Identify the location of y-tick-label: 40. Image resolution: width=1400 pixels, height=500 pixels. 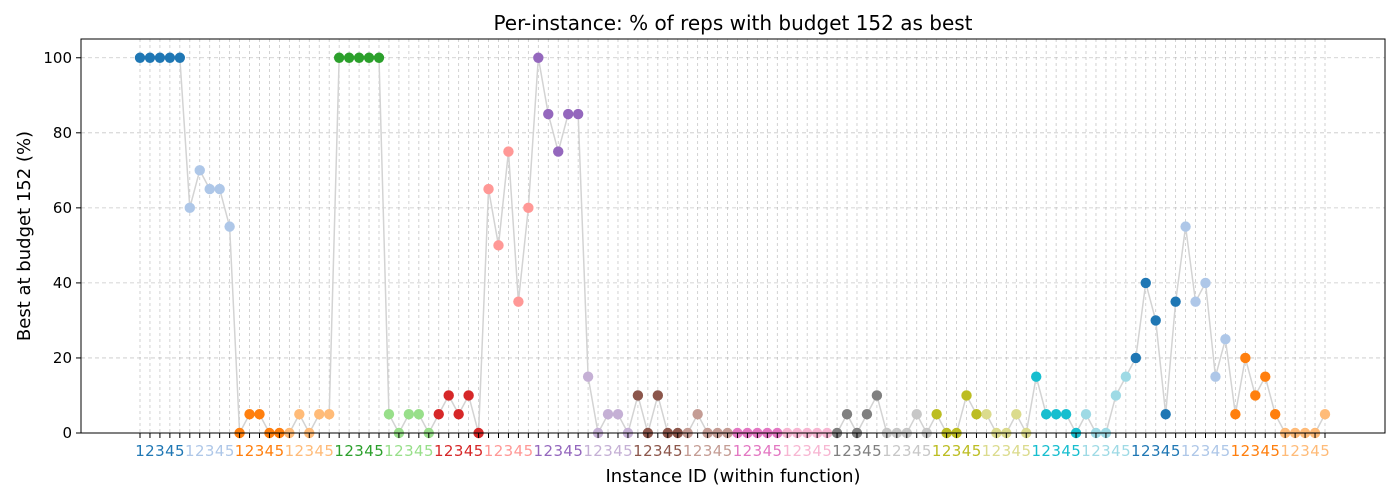
(62, 283).